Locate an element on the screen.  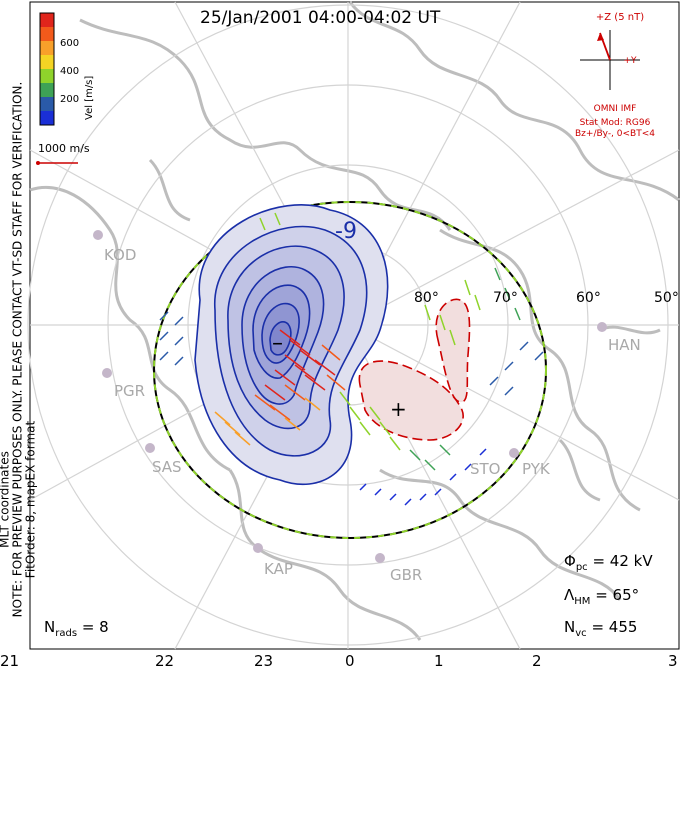
stat-model: Stat Mod: RG96 is located at coordinates (615, 123).